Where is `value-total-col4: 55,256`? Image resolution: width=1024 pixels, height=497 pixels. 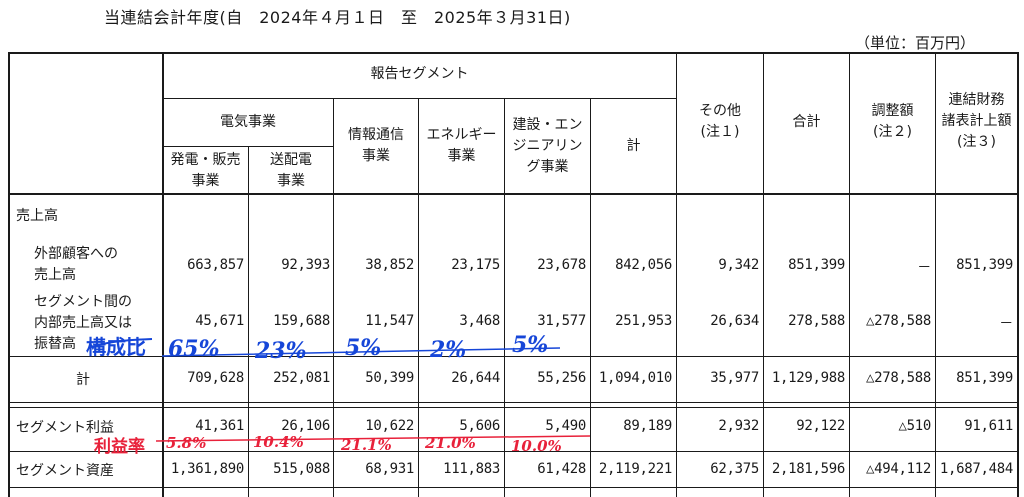
value-total-col4: 55,256 is located at coordinates (561, 378).